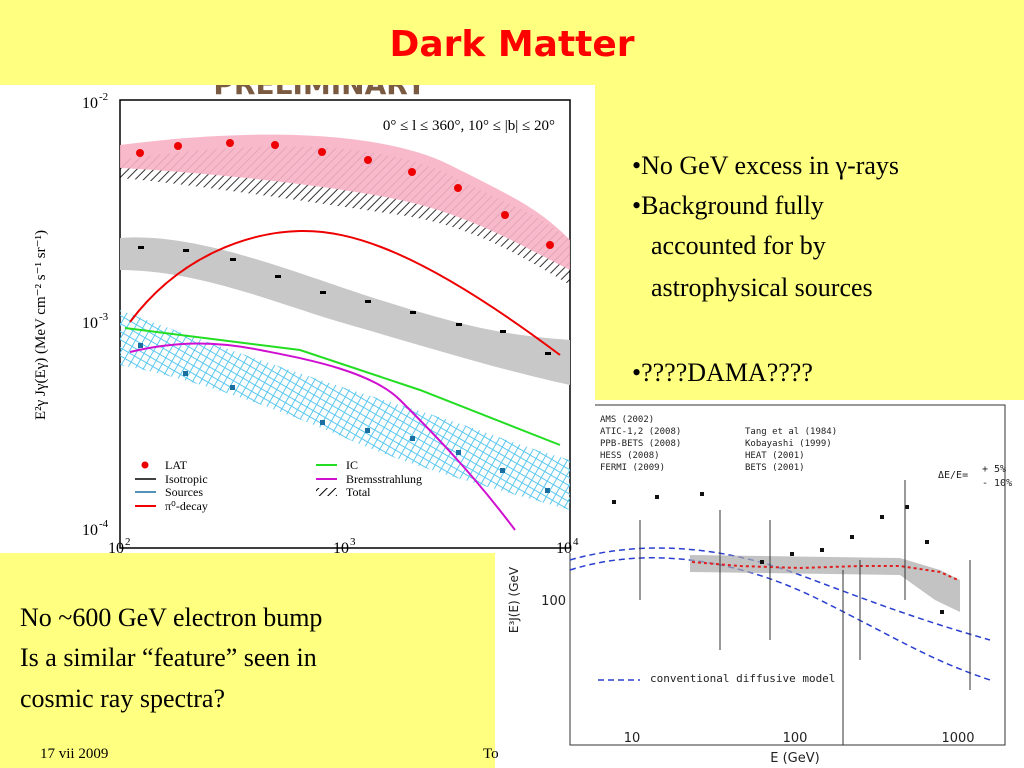 The image size is (1024, 768). I want to click on legend-entry: AMS (2002), so click(627, 420).